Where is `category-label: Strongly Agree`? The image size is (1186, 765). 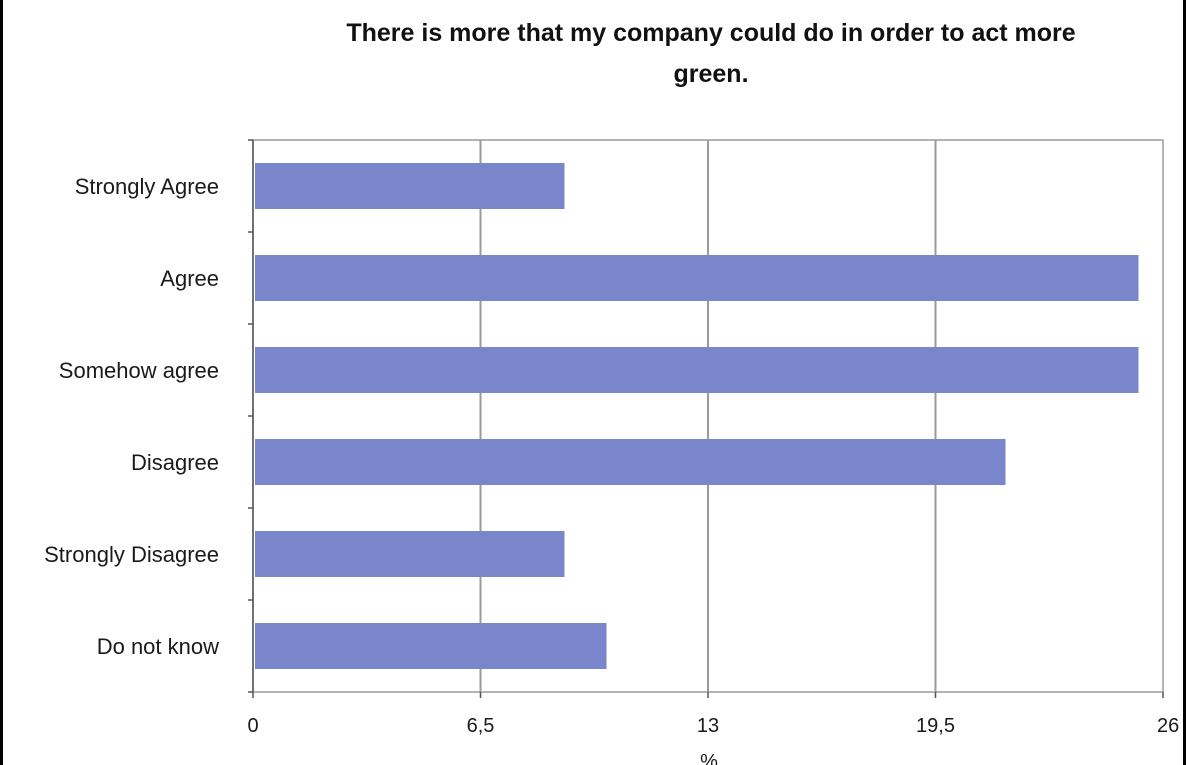 category-label: Strongly Agree is located at coordinates (147, 186).